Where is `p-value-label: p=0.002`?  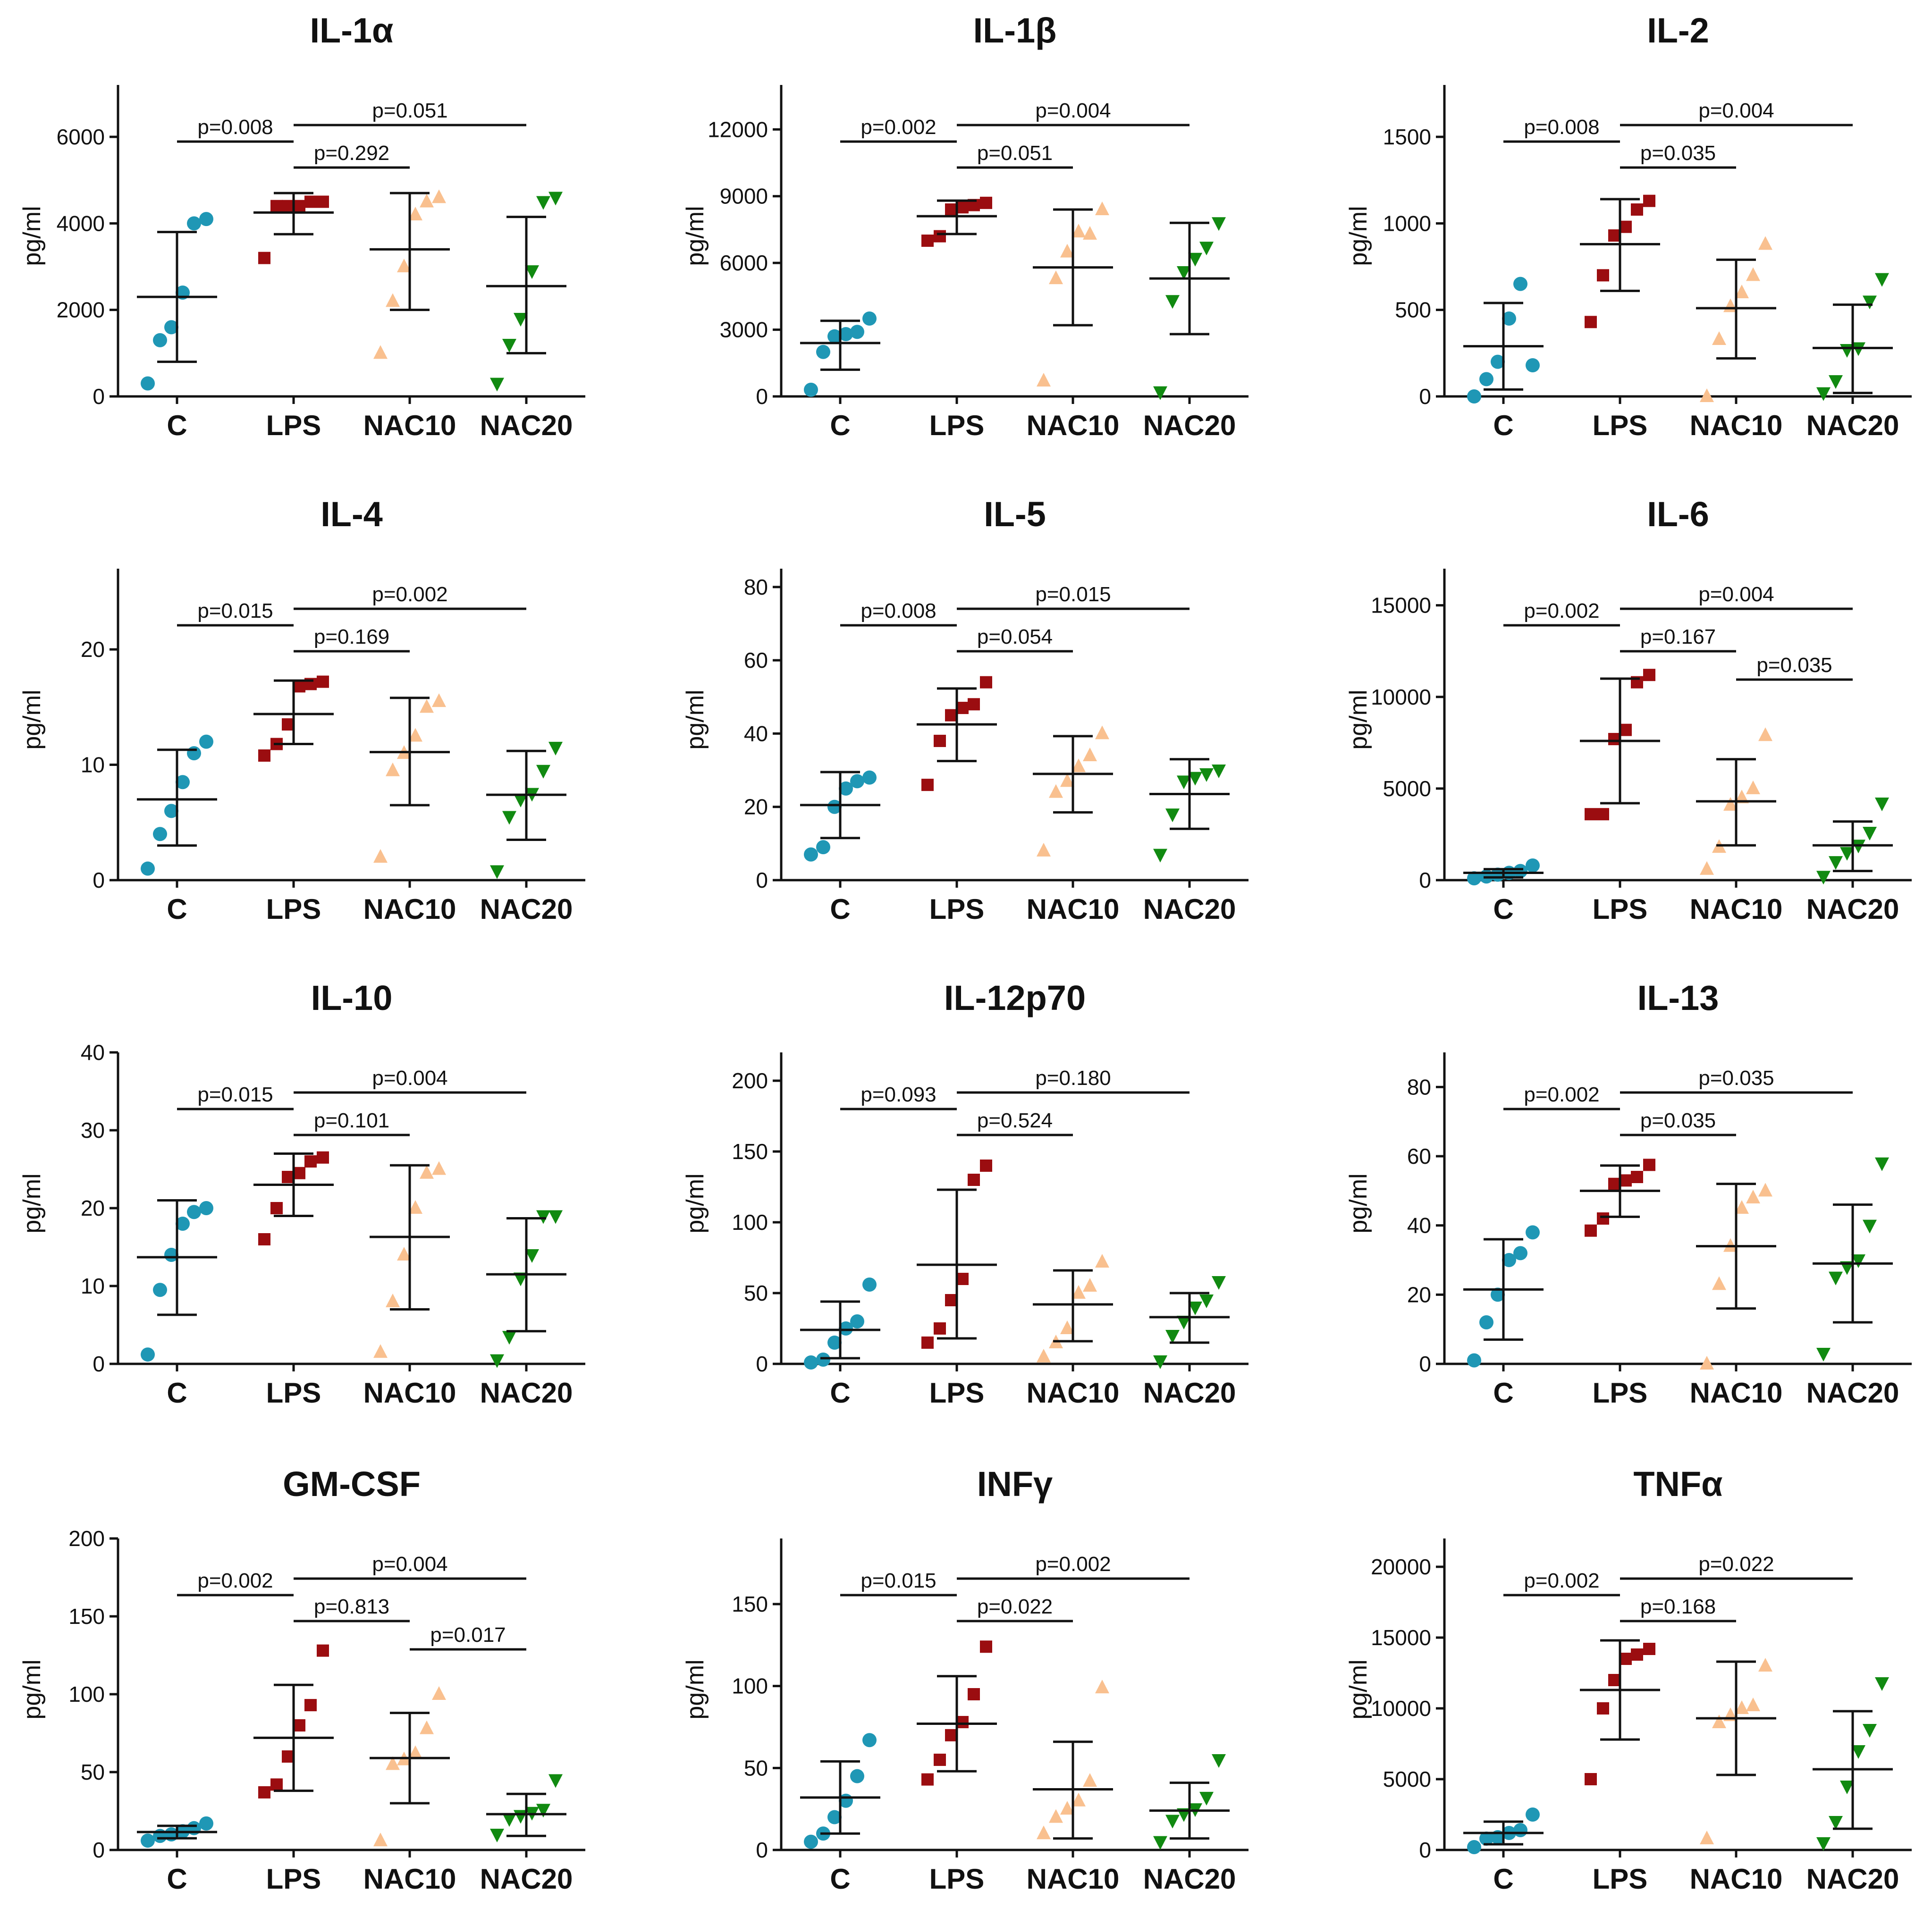 p-value-label: p=0.002 is located at coordinates (898, 128).